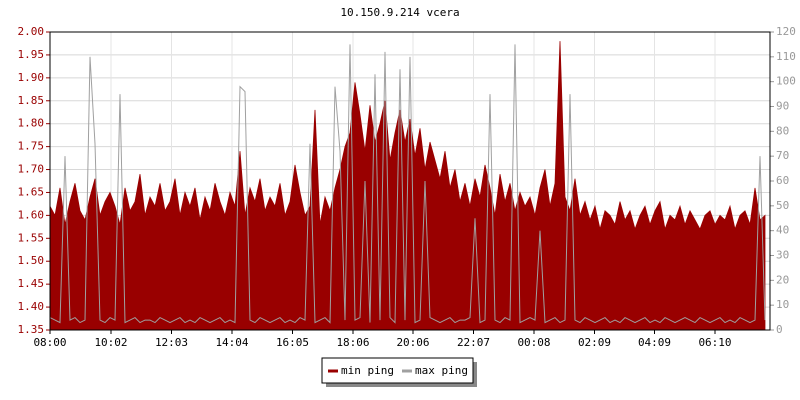 Image resolution: width=800 pixels, height=400 pixels. Describe the element at coordinates (292, 342) in the screenshot. I see `x-tick-label: 16:05` at that location.